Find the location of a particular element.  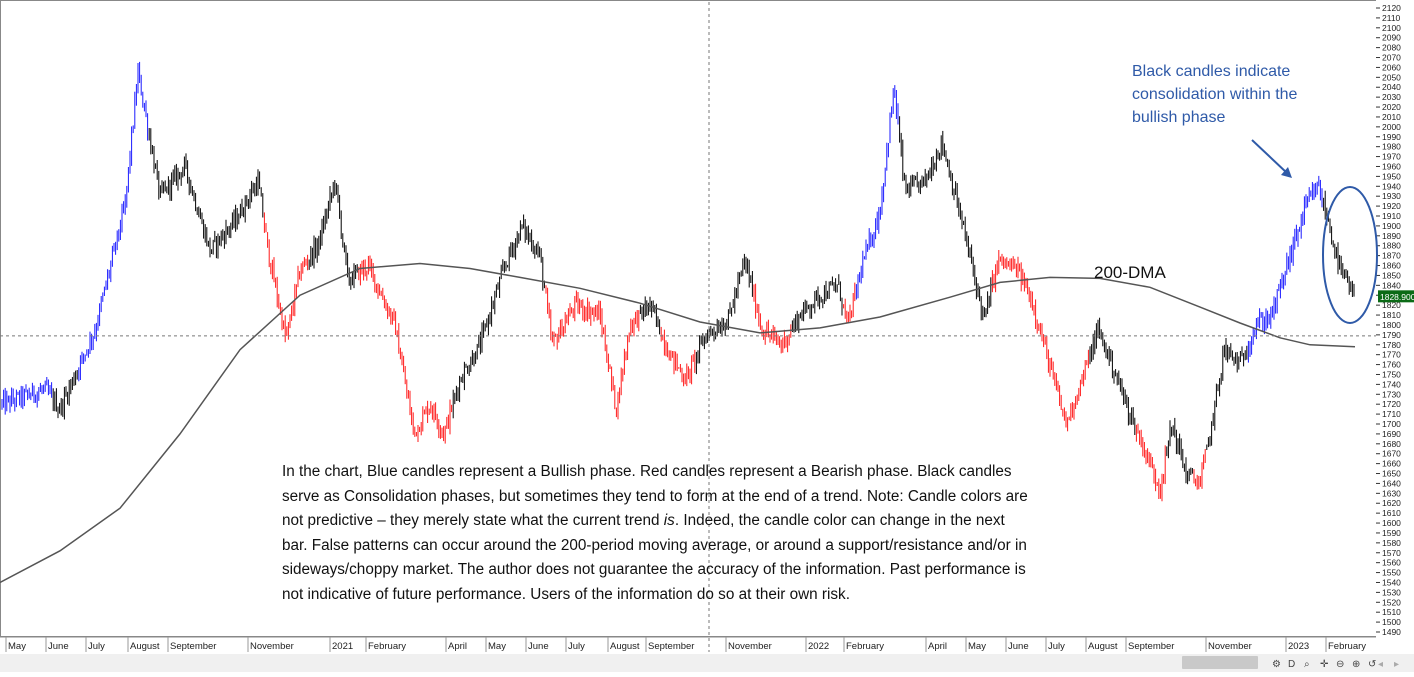

y-tick-label: 1720 is located at coordinates (1391, 404).